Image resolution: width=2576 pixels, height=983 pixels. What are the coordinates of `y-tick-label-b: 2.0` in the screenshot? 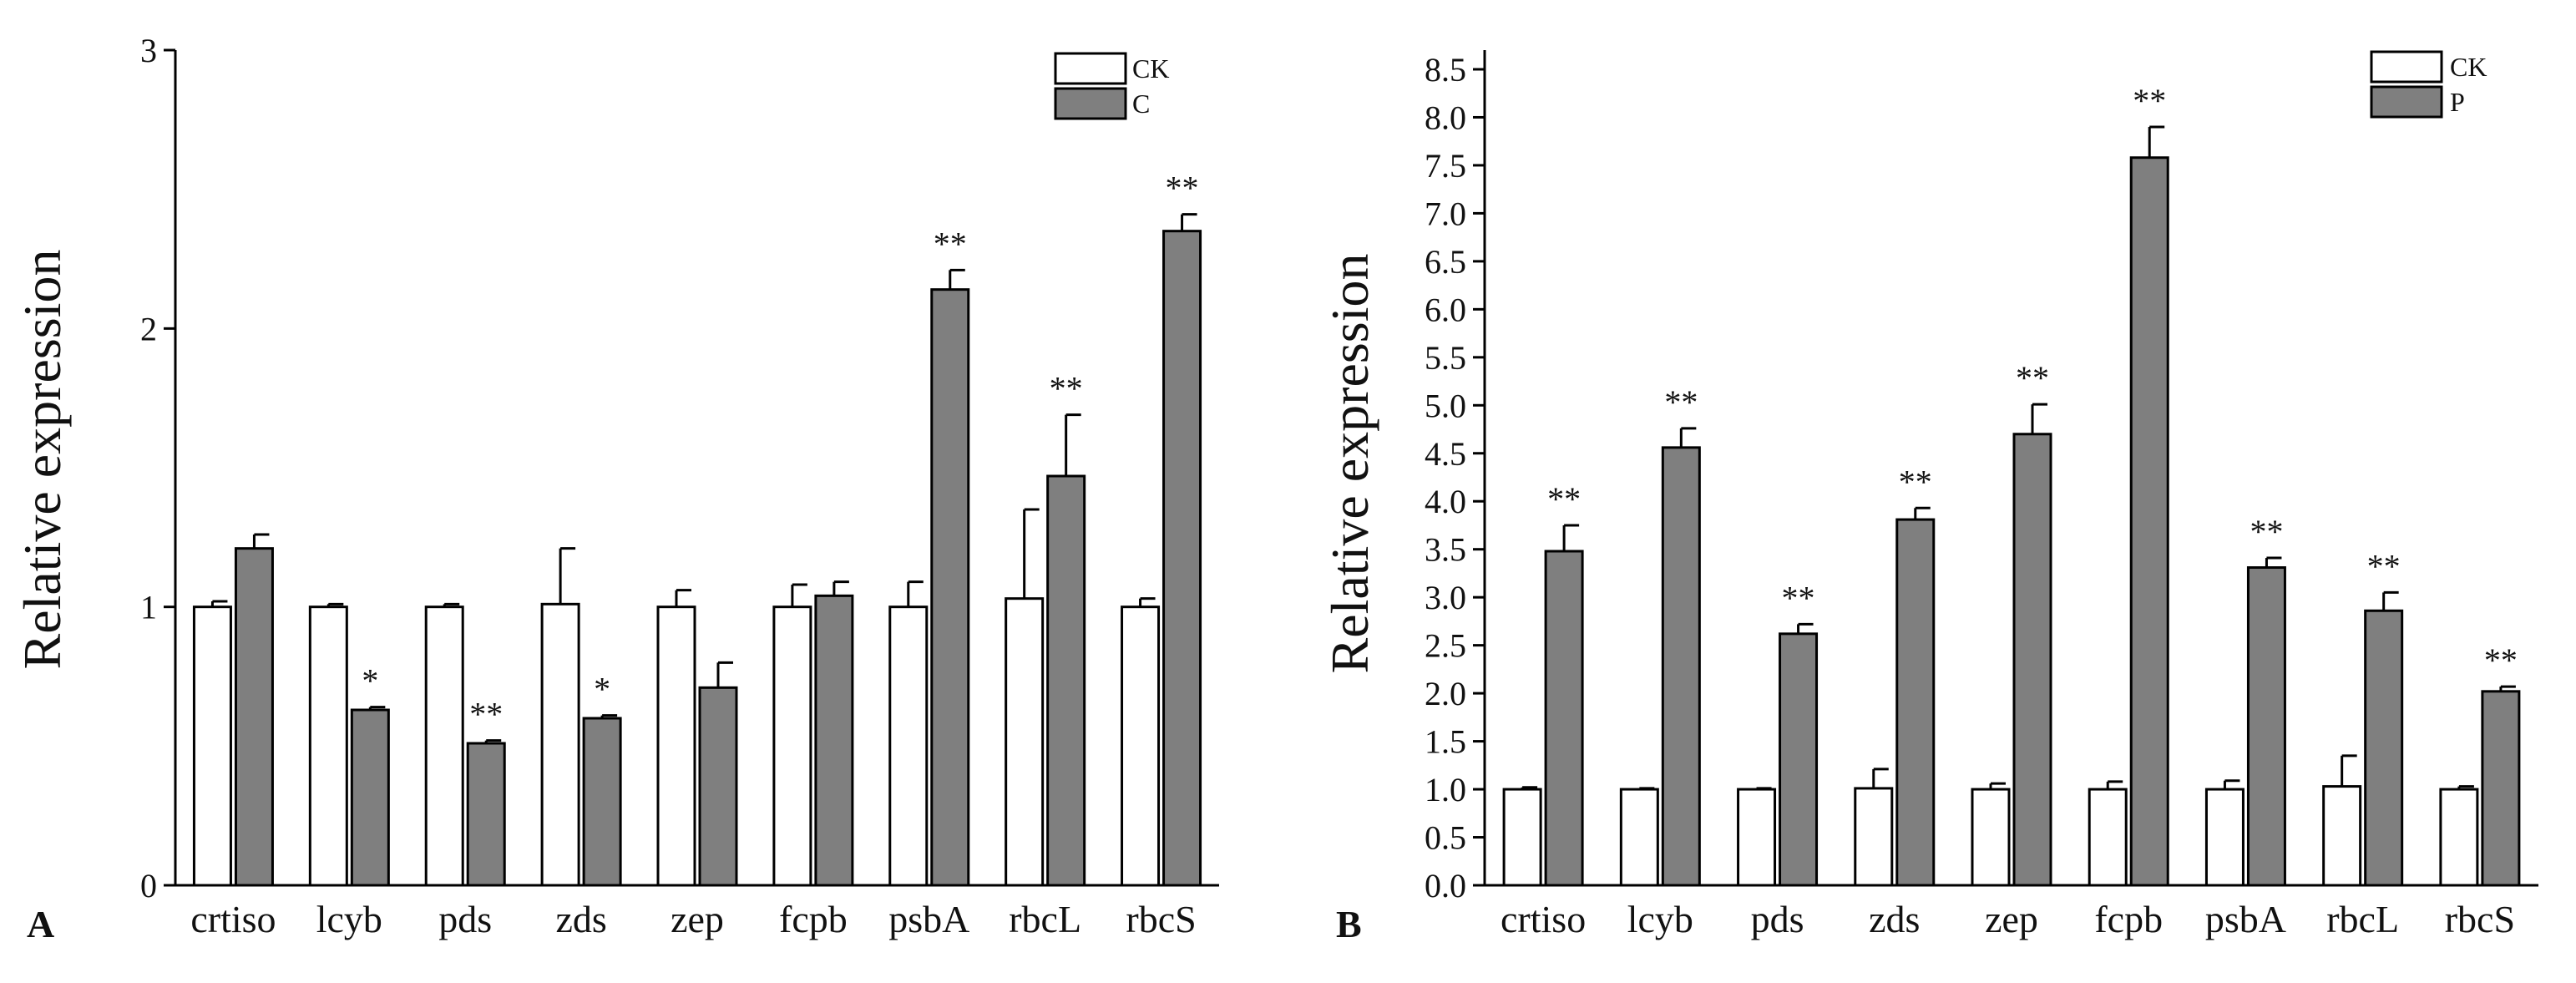 It's located at (1445, 693).